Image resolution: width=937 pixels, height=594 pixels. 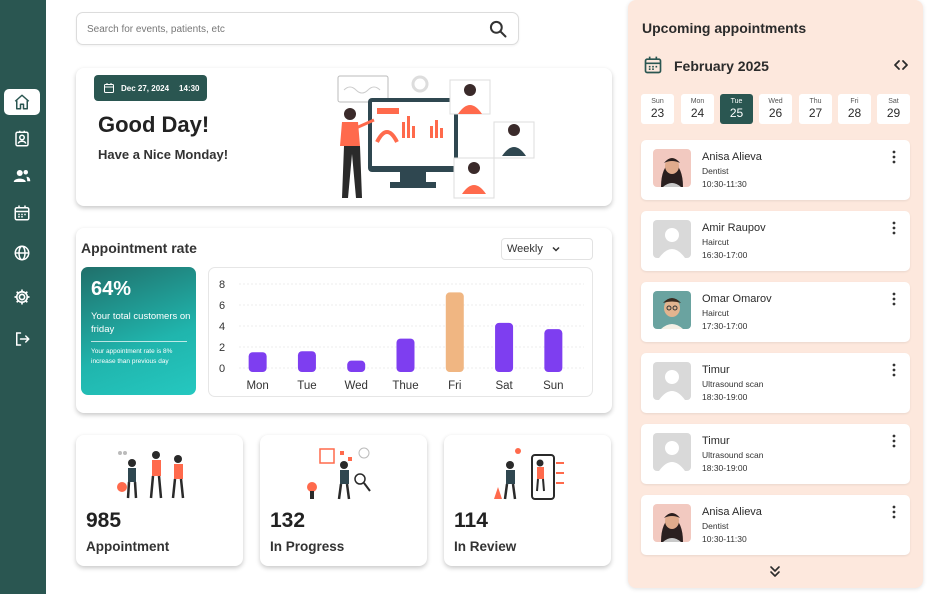 I want to click on period-dropdown: Weekly, so click(x=547, y=249).